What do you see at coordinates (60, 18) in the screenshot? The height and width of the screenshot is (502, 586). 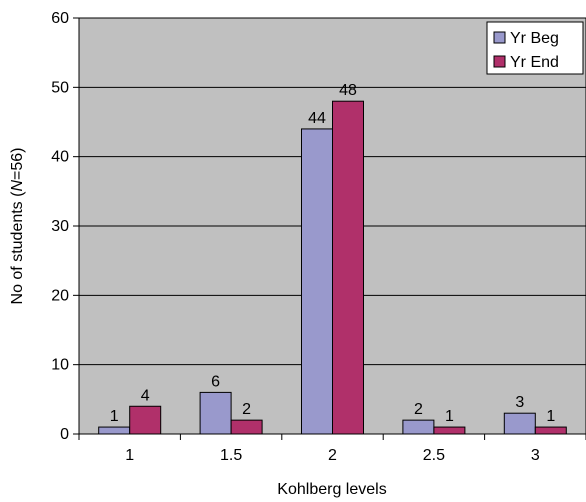 I see `y-tick-label: 60` at bounding box center [60, 18].